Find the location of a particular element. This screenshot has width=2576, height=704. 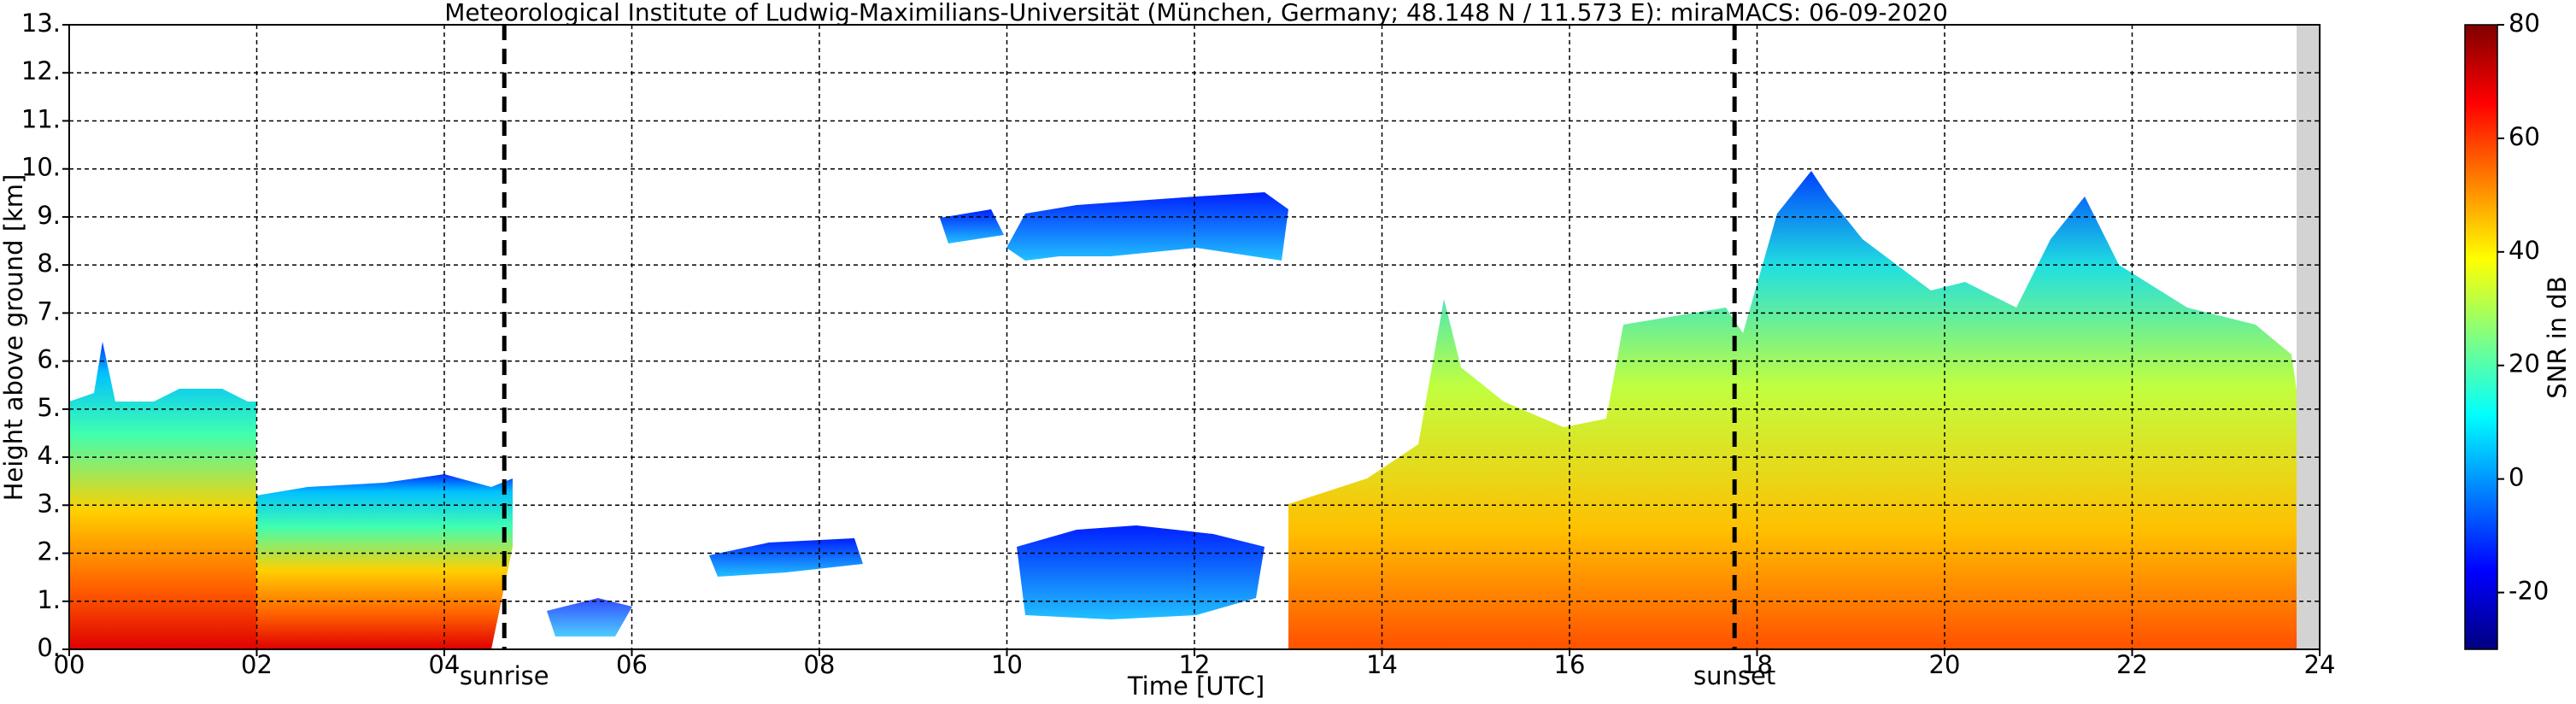

x-tick-label: 08 is located at coordinates (820, 664).